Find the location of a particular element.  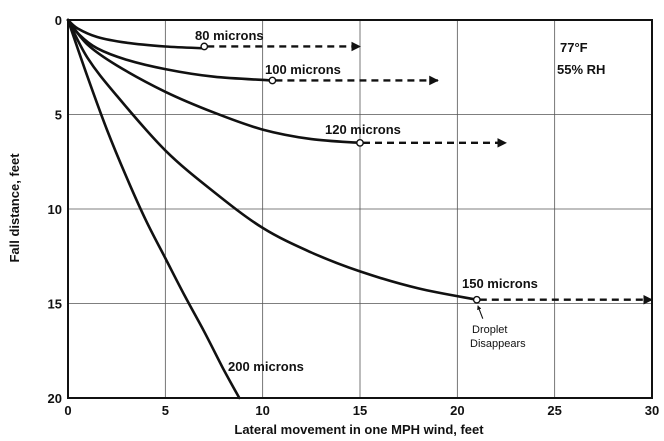

y-tick-label: 5 is located at coordinates (58, 115).